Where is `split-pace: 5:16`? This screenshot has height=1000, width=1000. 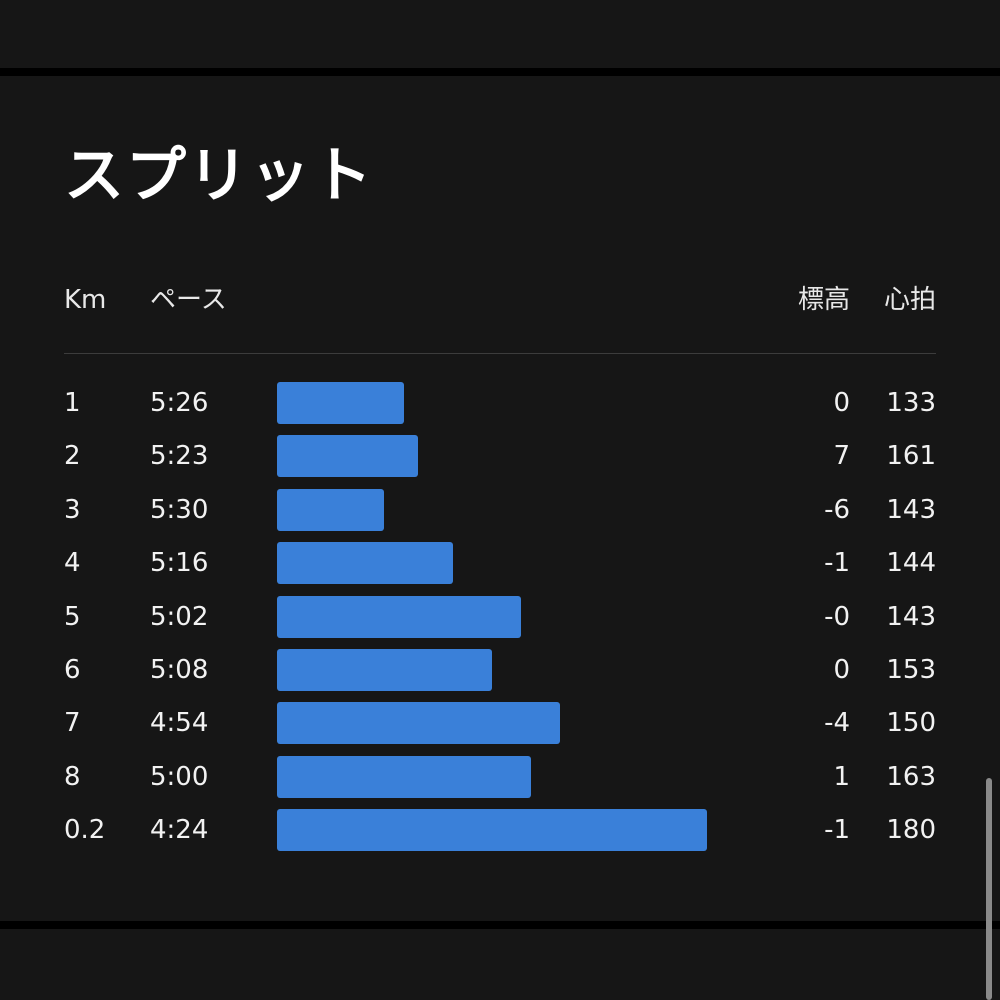 split-pace: 5:16 is located at coordinates (179, 563).